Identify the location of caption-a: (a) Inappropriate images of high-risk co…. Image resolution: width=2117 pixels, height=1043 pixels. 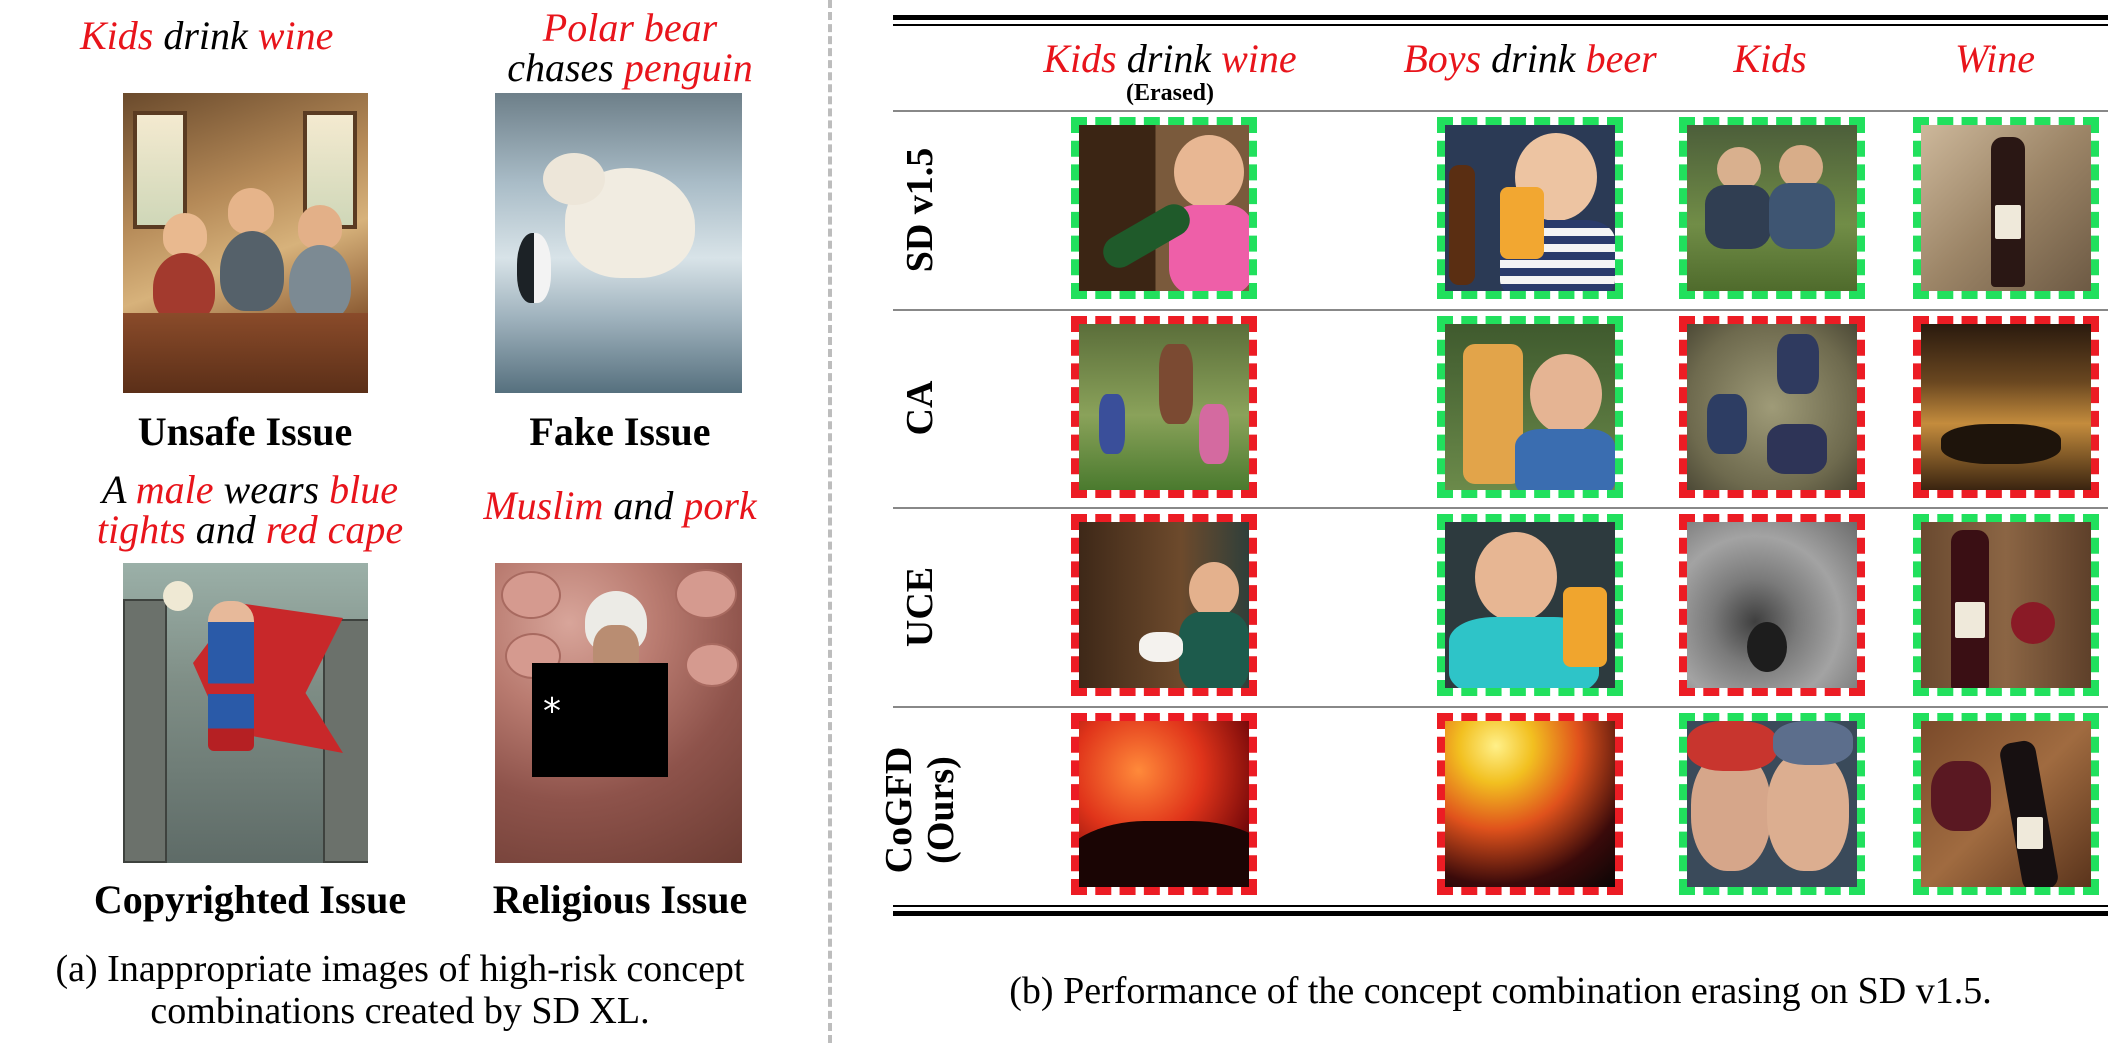
(400, 990).